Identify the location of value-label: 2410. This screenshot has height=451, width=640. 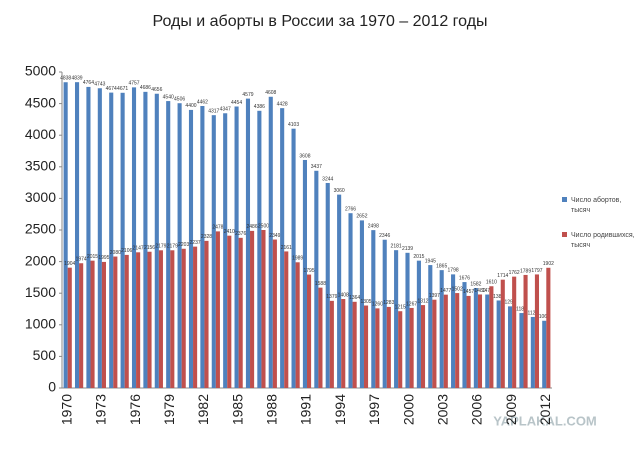
(229, 232).